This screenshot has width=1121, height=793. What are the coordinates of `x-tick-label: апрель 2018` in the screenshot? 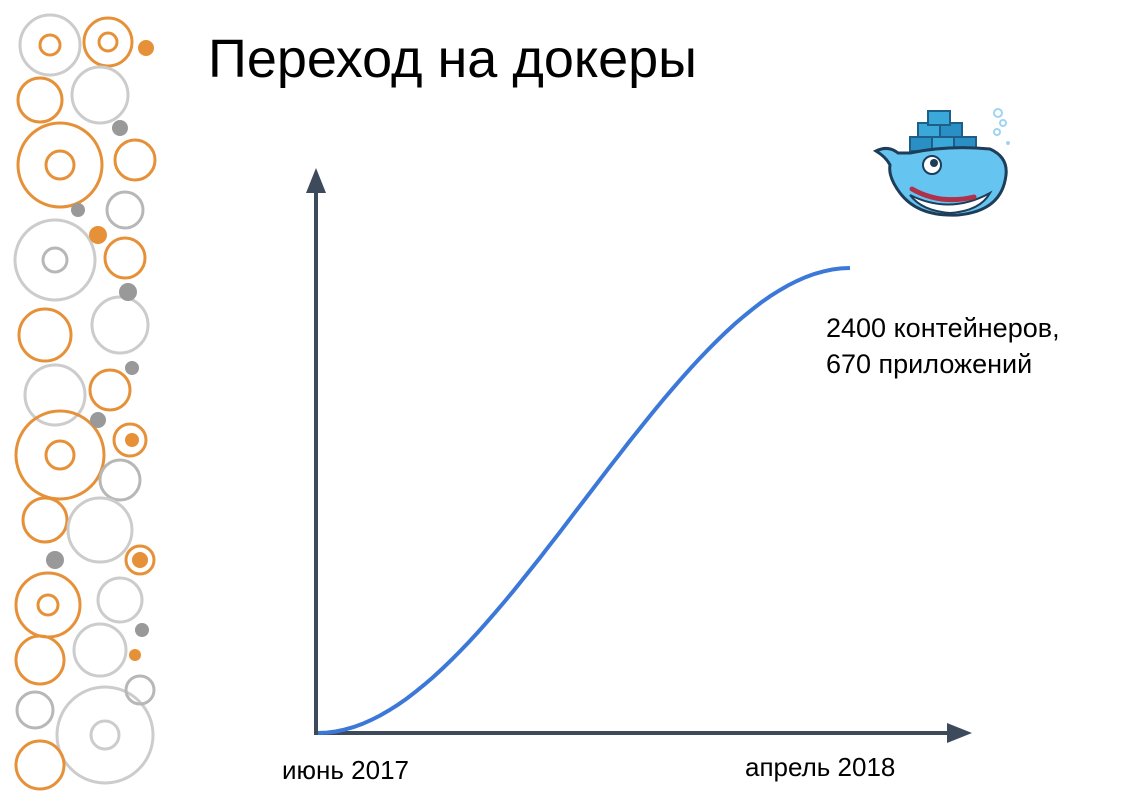 It's located at (820, 767).